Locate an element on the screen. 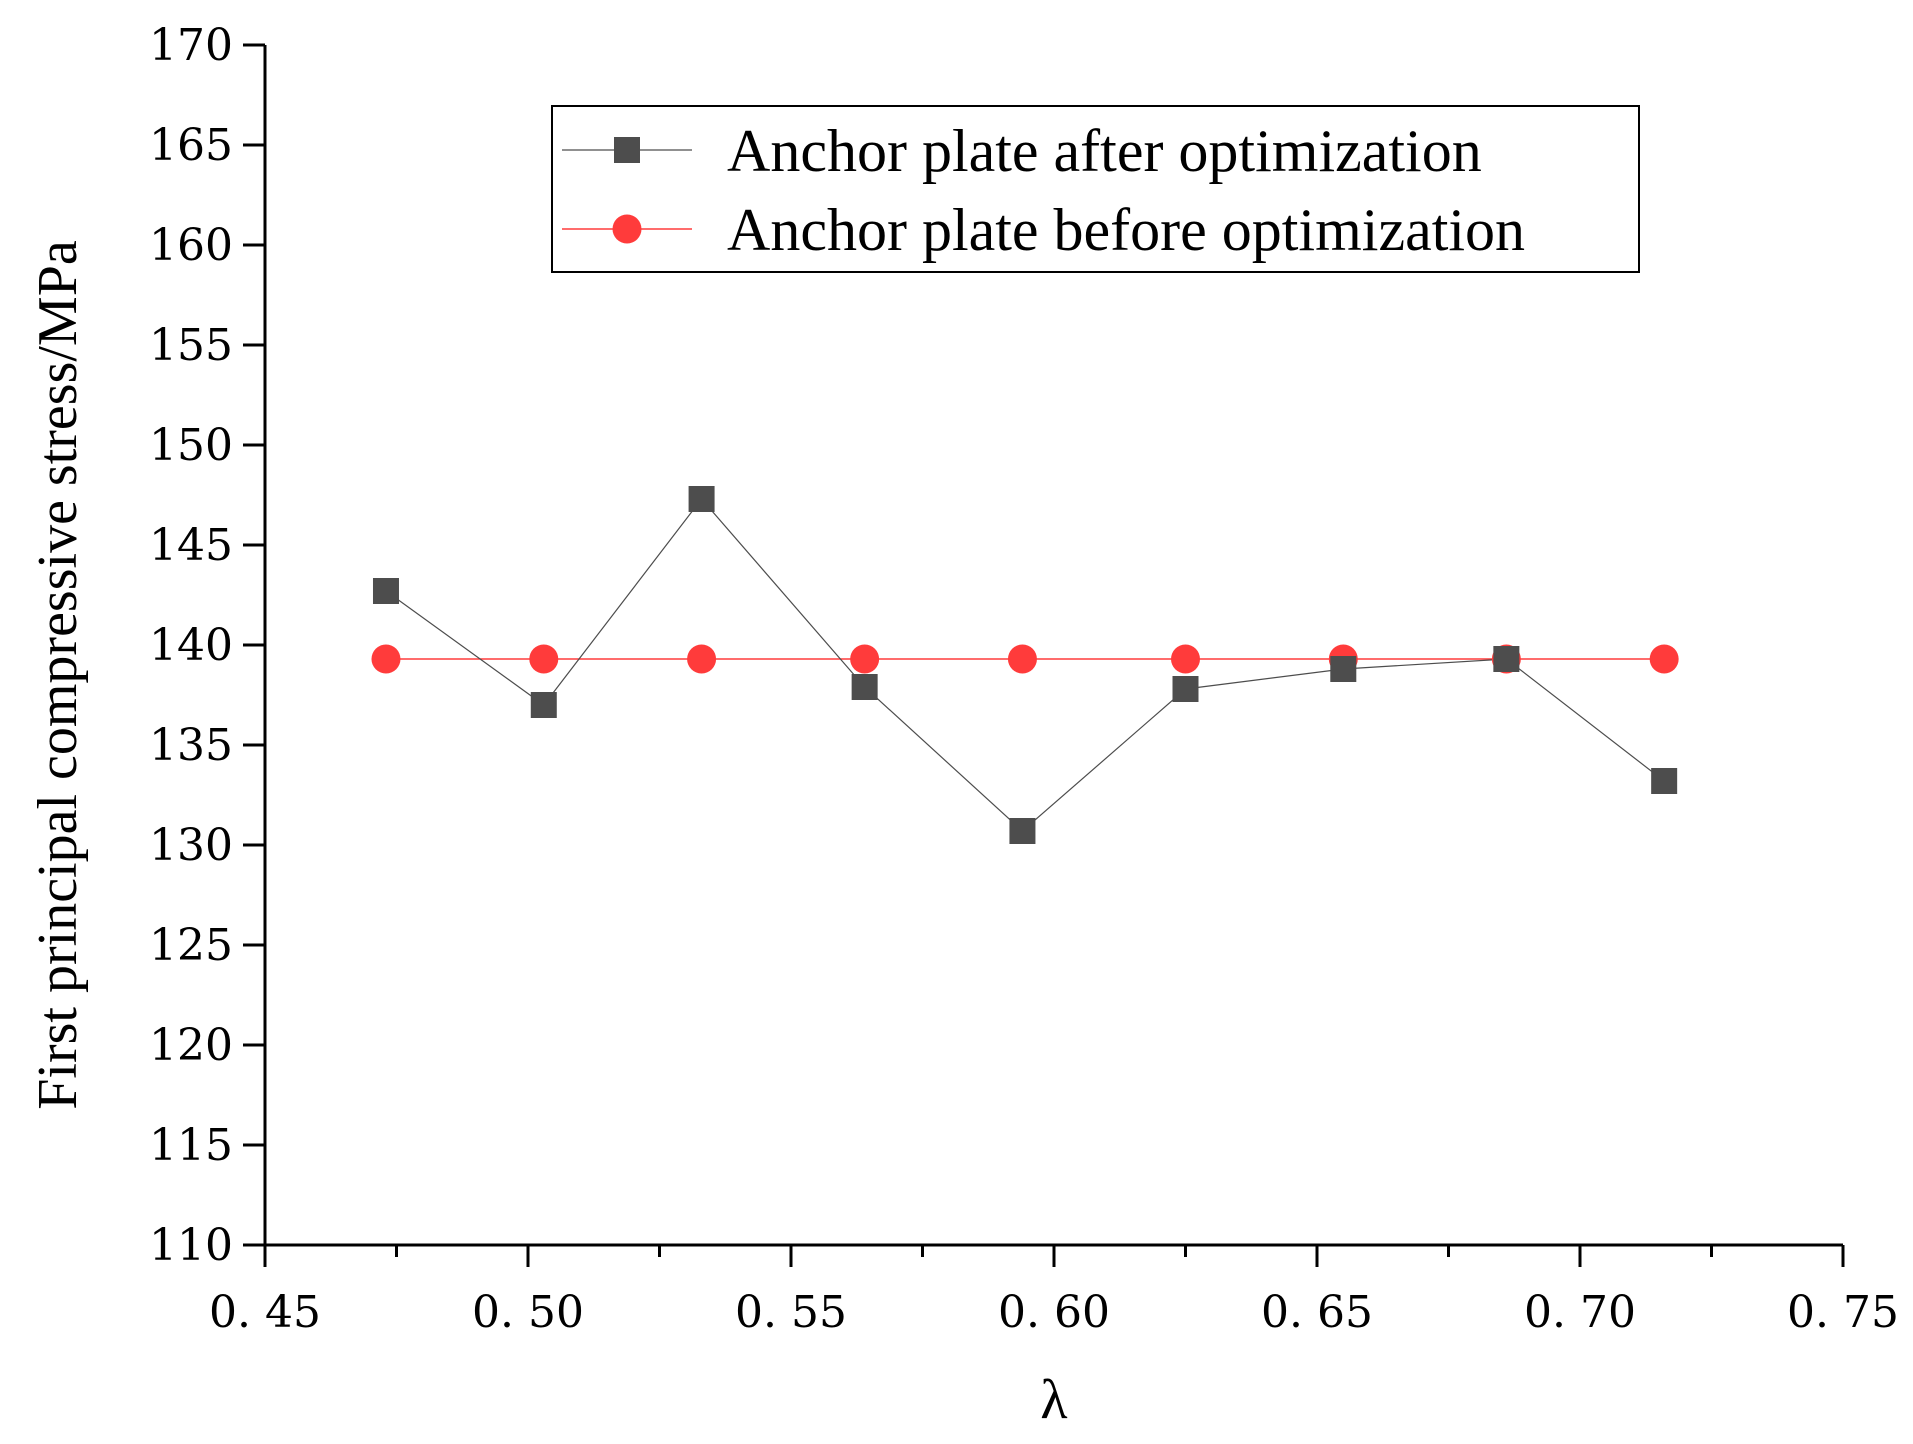 This screenshot has height=1444, width=1913. y-tick-label: 115 is located at coordinates (191, 1145).